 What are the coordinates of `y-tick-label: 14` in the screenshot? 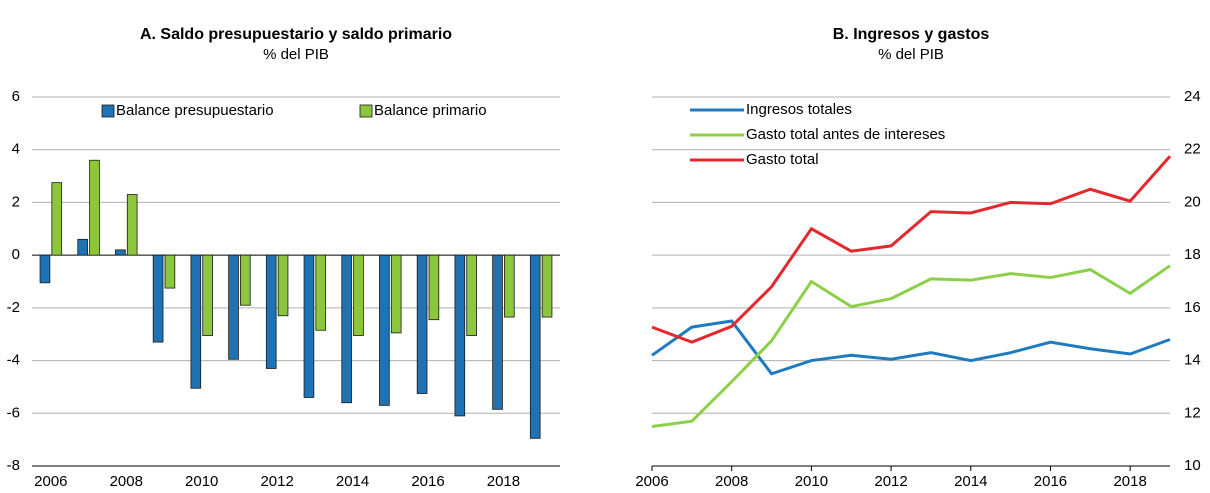 It's located at (1192, 360).